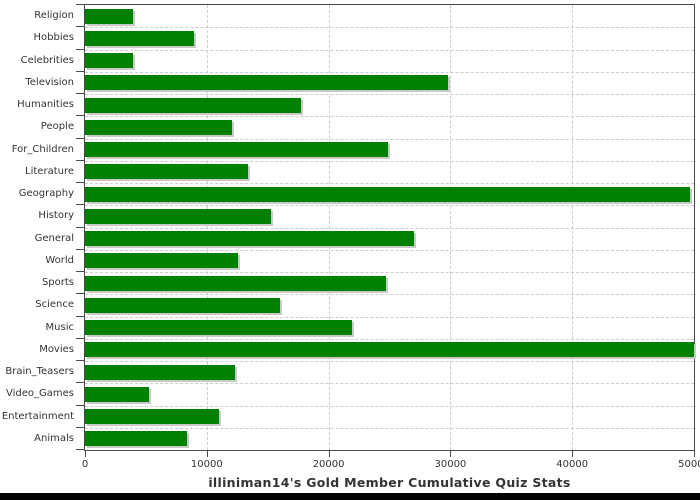 The image size is (700, 500). I want to click on y-label-for-children: For_Children, so click(42, 149).